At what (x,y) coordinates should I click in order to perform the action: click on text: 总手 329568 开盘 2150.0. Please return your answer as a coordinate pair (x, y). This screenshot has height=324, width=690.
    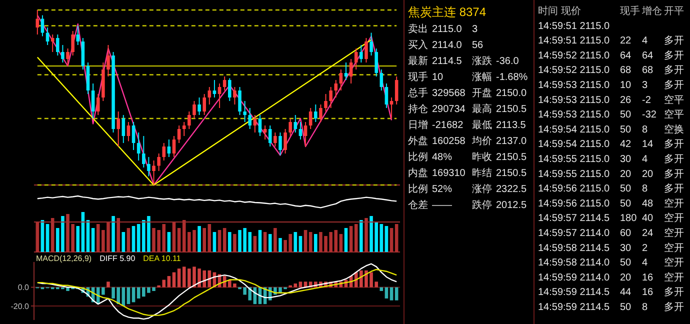
    Looking at the image, I should click on (467, 93).